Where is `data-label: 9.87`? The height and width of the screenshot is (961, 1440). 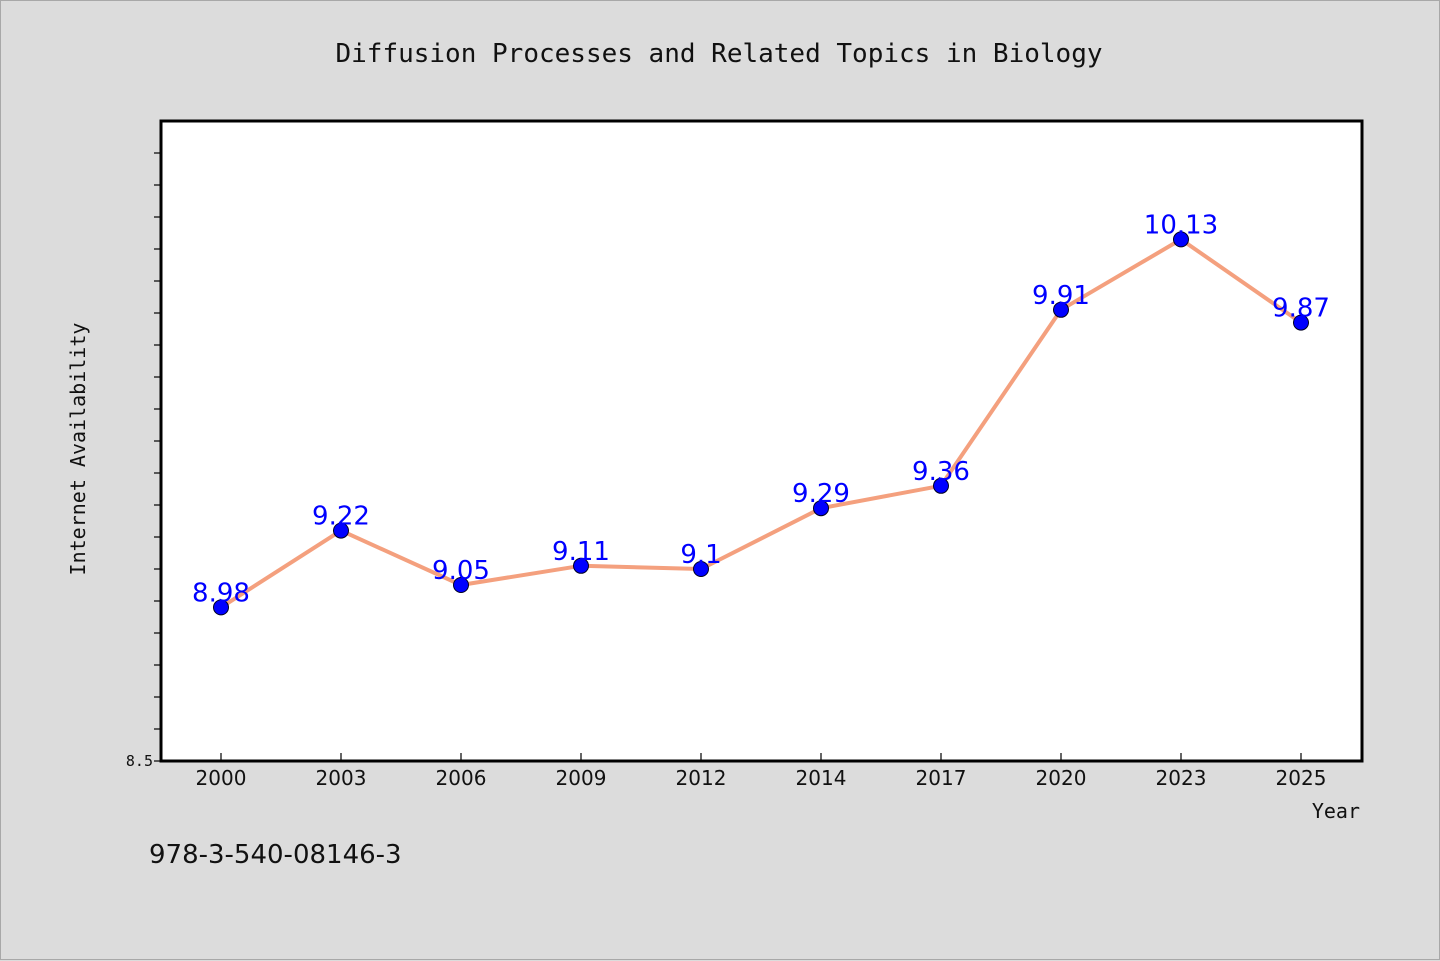
data-label: 9.87 is located at coordinates (1301, 309).